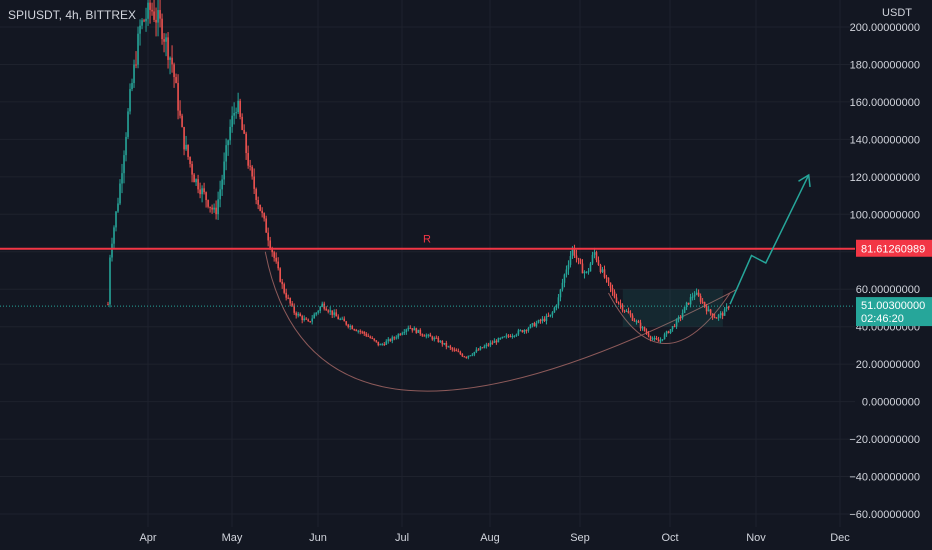  Describe the element at coordinates (885, 28) in the screenshot. I see `y-tick-label: 200.00000000` at that location.